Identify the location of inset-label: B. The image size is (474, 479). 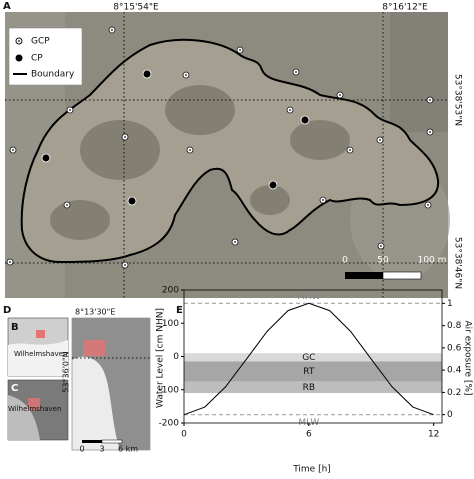
(15, 327).